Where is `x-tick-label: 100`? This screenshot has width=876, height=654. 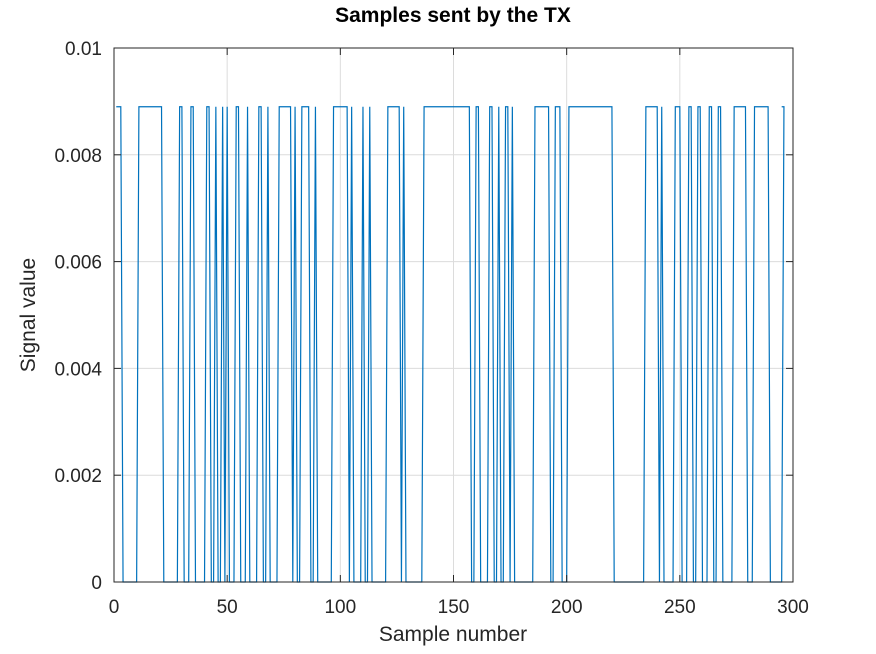 x-tick-label: 100 is located at coordinates (340, 607).